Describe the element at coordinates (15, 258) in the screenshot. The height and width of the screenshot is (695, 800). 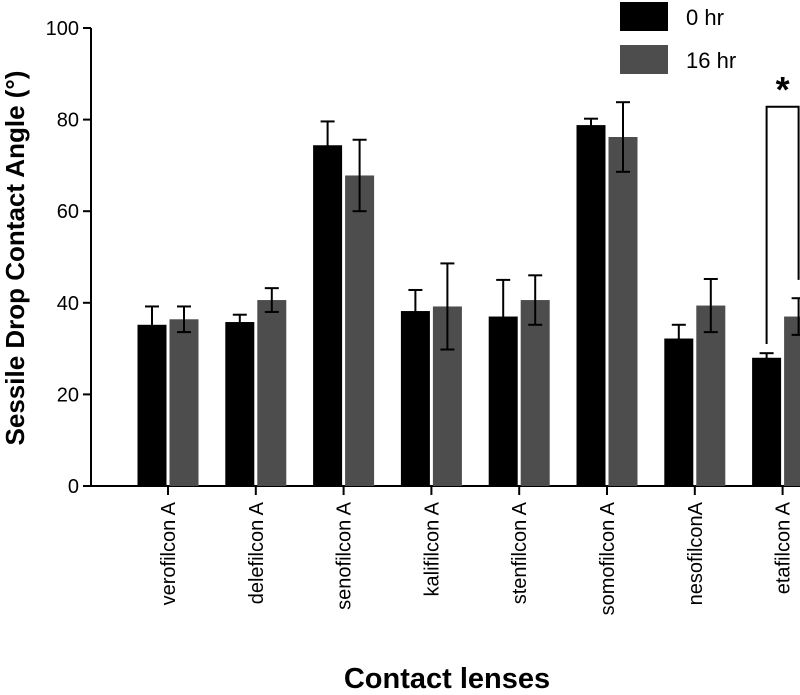
I see `y-axis-title: Sessile Drop Contact Angle (°)` at that location.